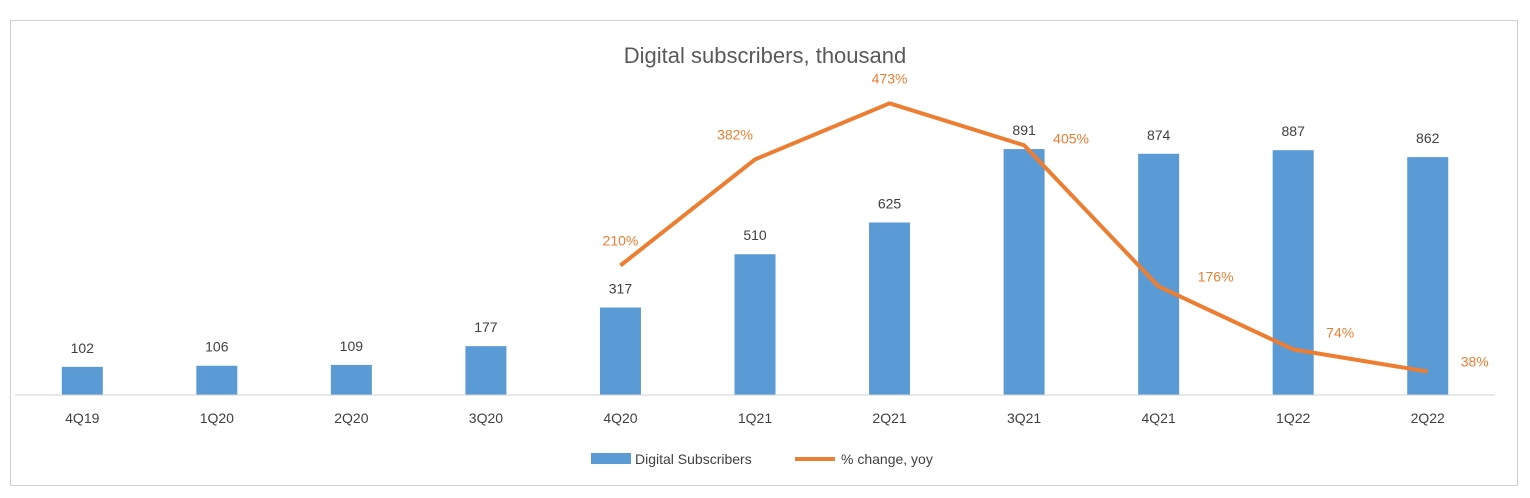  Describe the element at coordinates (1159, 135) in the screenshot. I see `bar-label-4Q21: 874` at that location.